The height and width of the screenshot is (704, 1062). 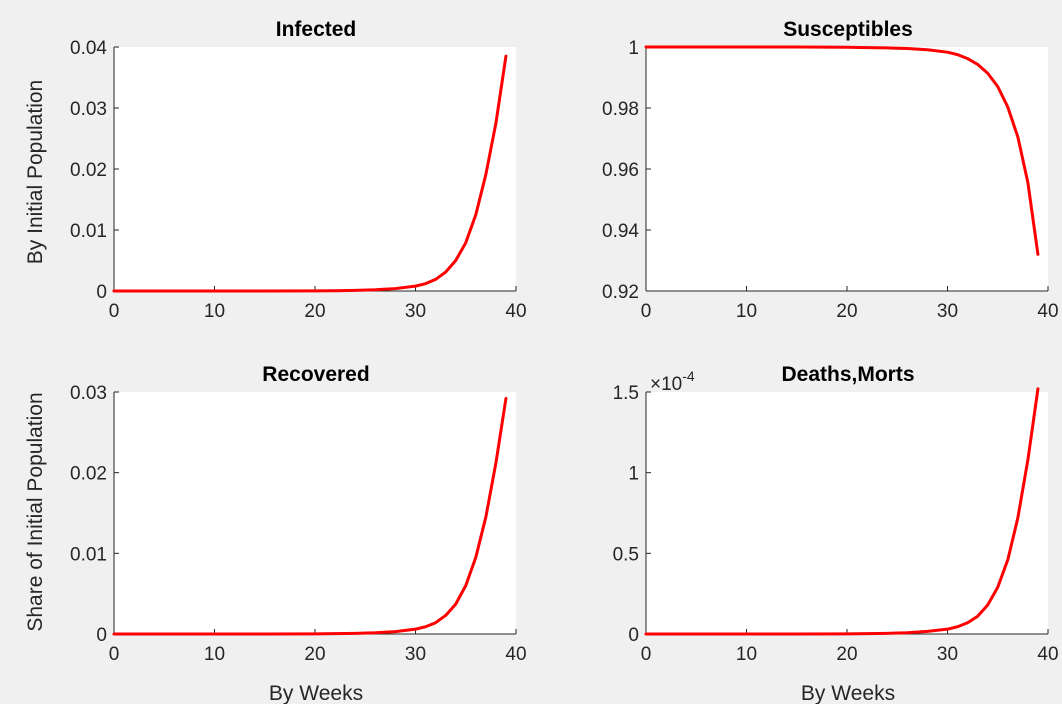 I want to click on y-axis-label: By Initial Population, so click(x=35, y=172).